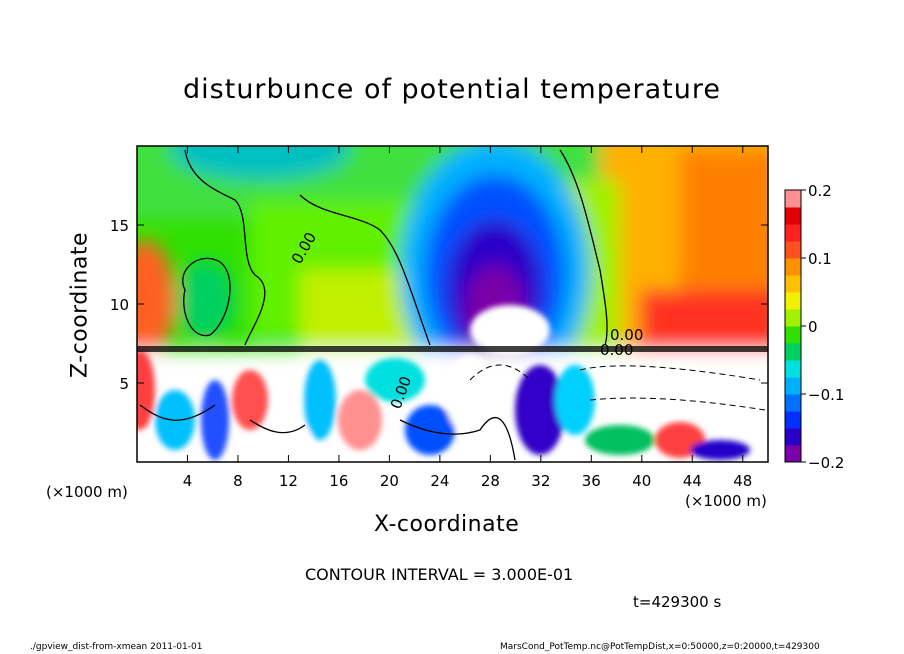 The width and height of the screenshot is (904, 654). I want to click on x-tick-label: 44, so click(692, 481).